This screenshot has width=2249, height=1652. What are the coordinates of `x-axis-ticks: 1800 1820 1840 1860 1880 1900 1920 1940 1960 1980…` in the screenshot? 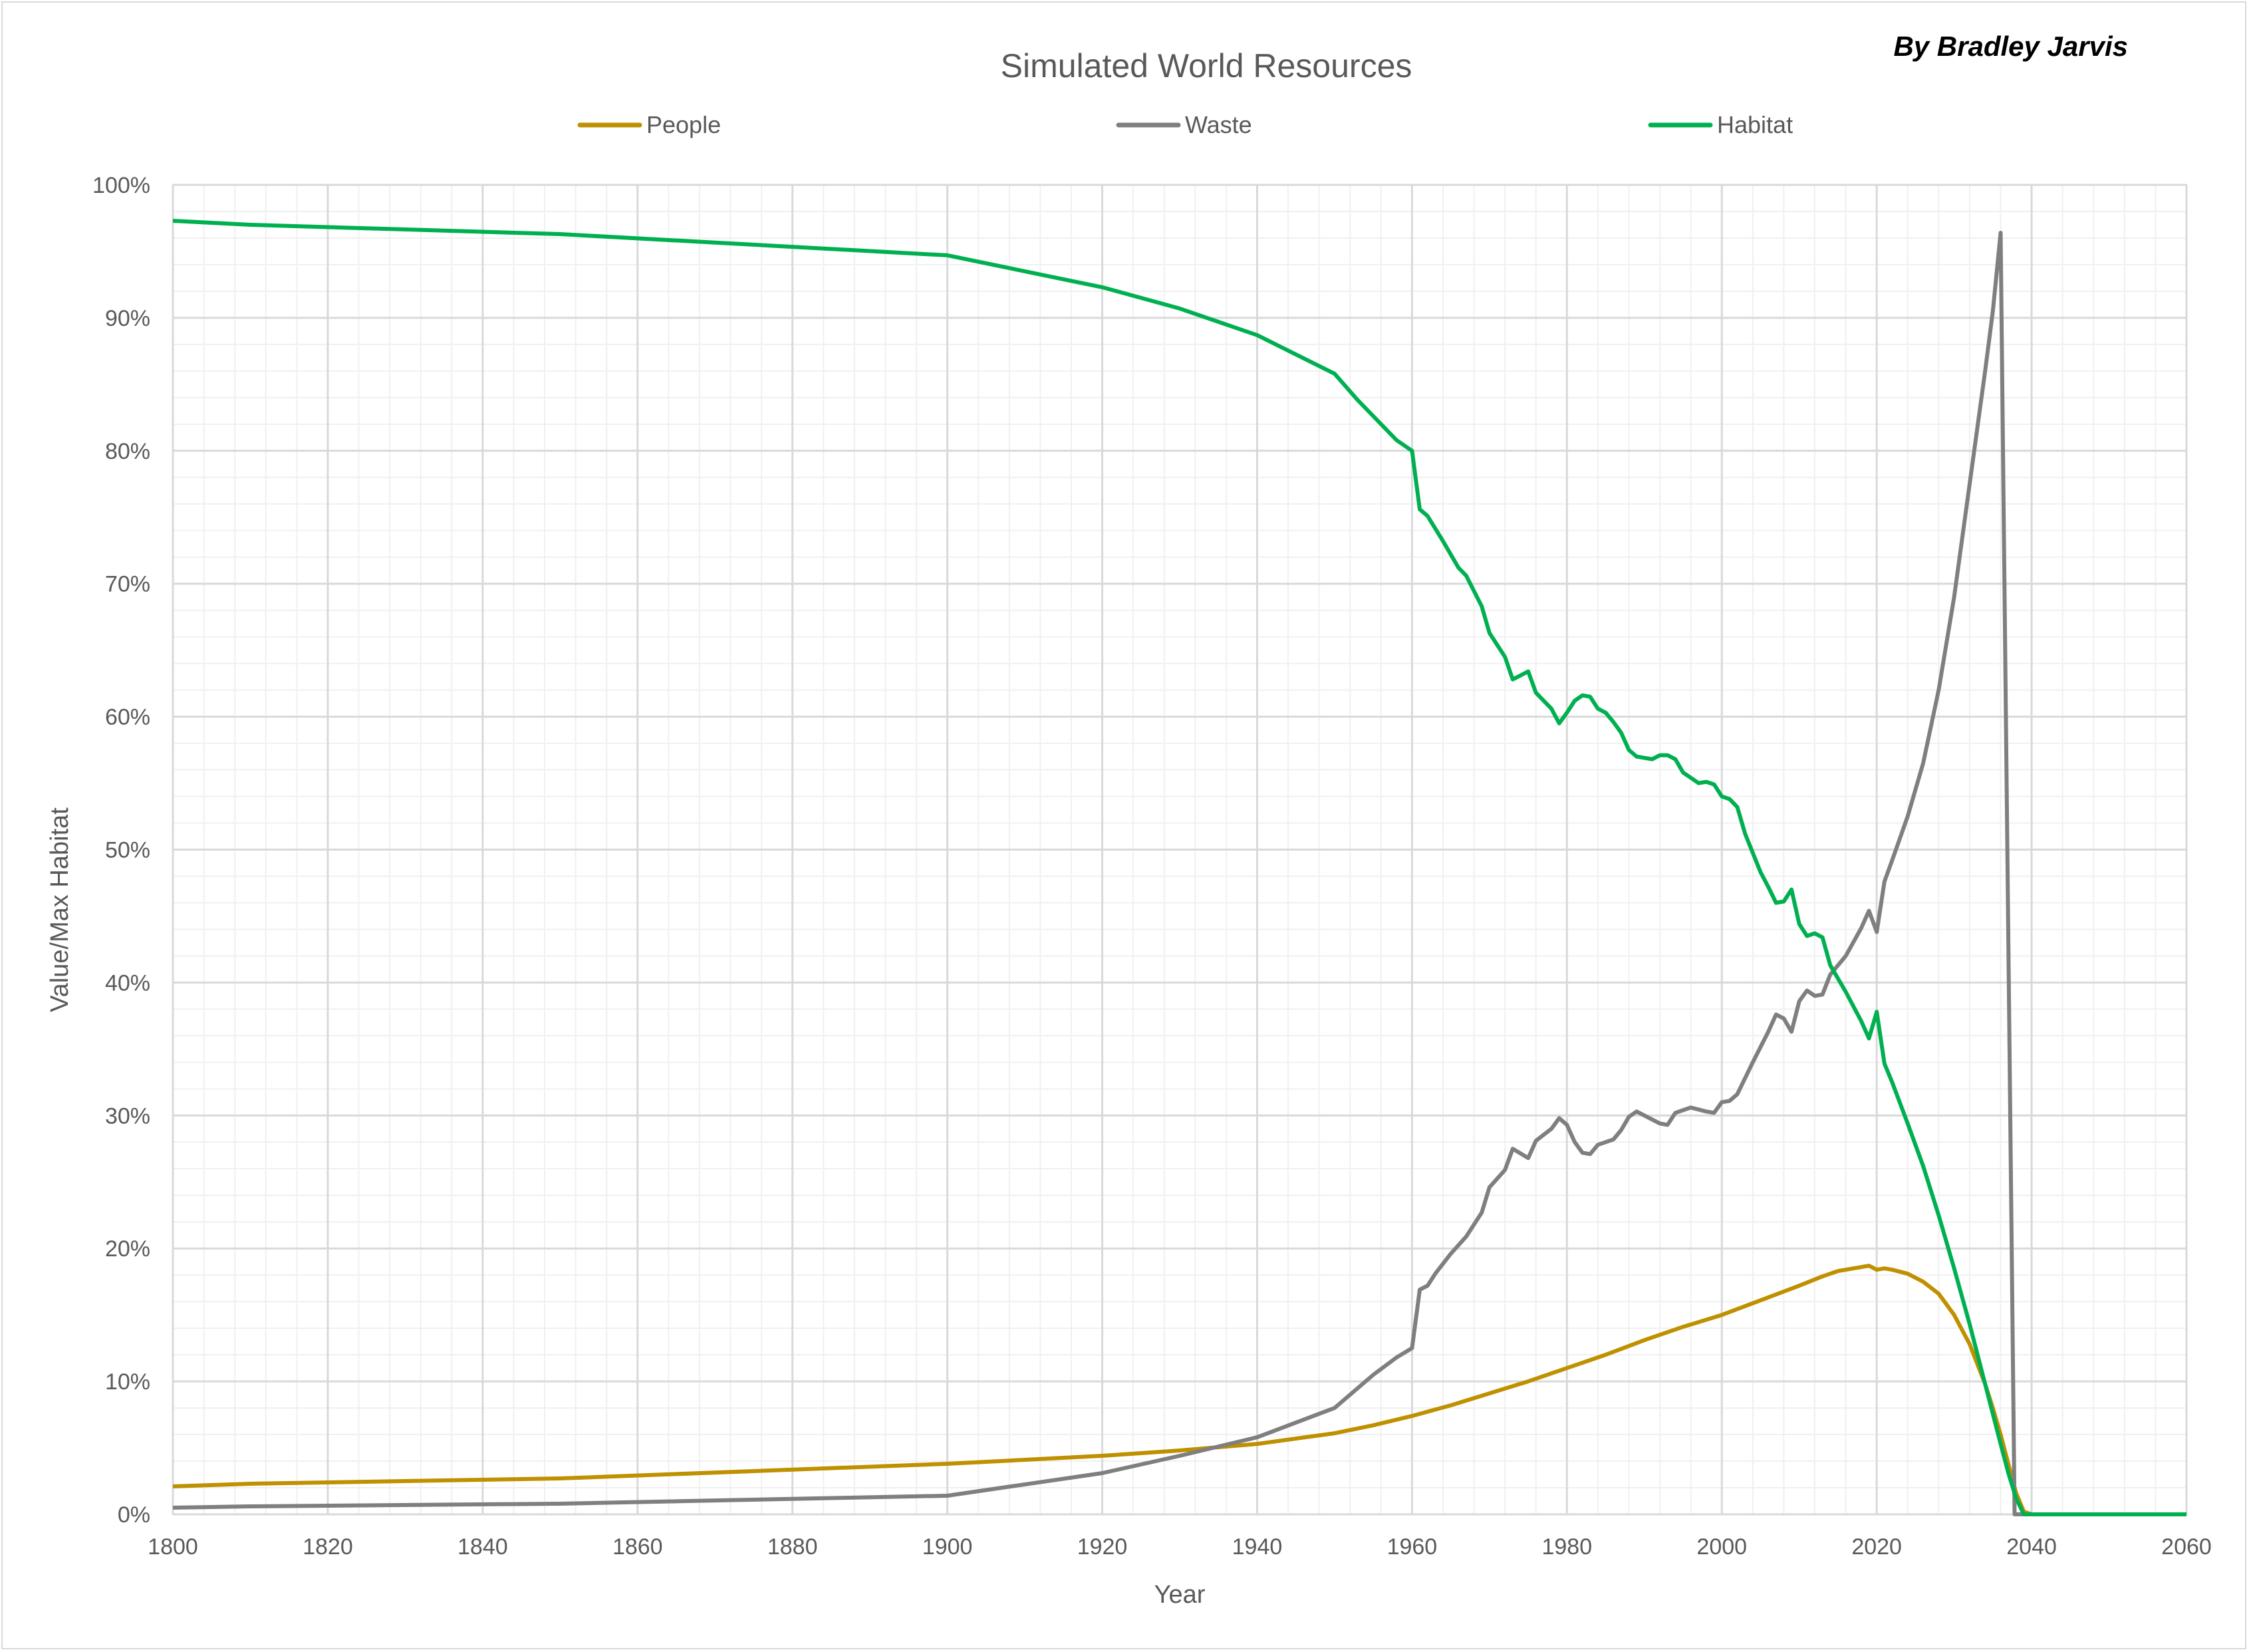 It's located at (1180, 1547).